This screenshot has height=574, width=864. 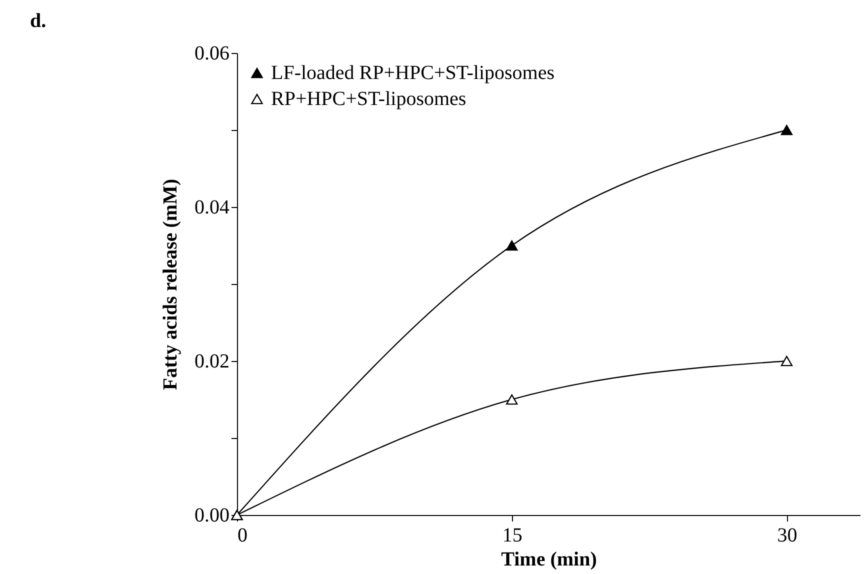 What do you see at coordinates (512, 535) in the screenshot?
I see `x-tick-label: 15` at bounding box center [512, 535].